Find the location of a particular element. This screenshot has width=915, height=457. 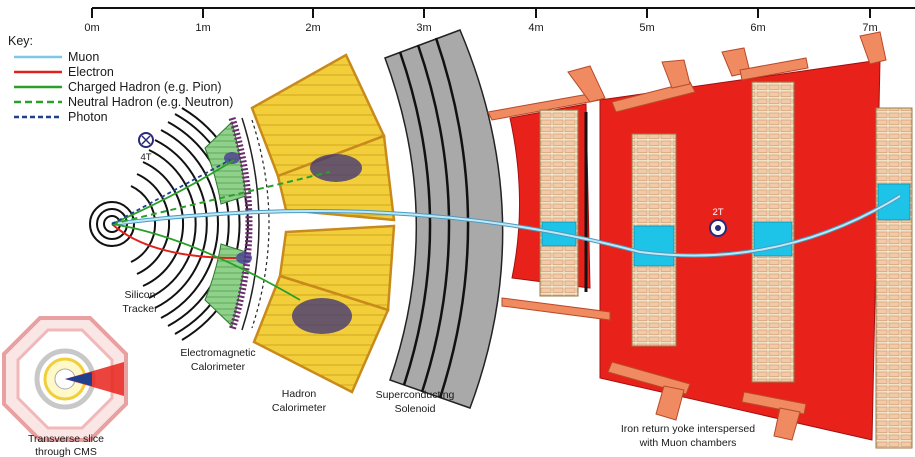

label-solenoid-line1: Superconducting is located at coordinates (415, 395).